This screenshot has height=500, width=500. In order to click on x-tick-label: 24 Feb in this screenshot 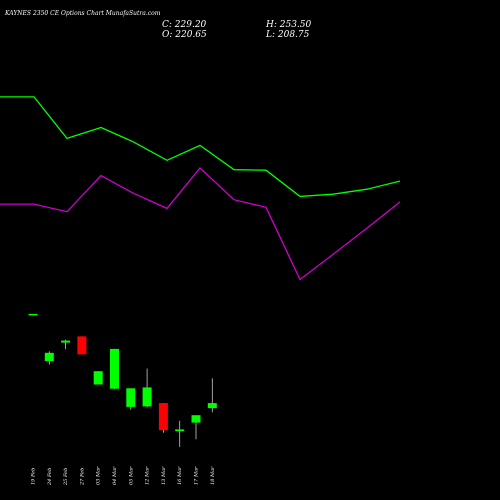, I will do `click(50, 477)`.